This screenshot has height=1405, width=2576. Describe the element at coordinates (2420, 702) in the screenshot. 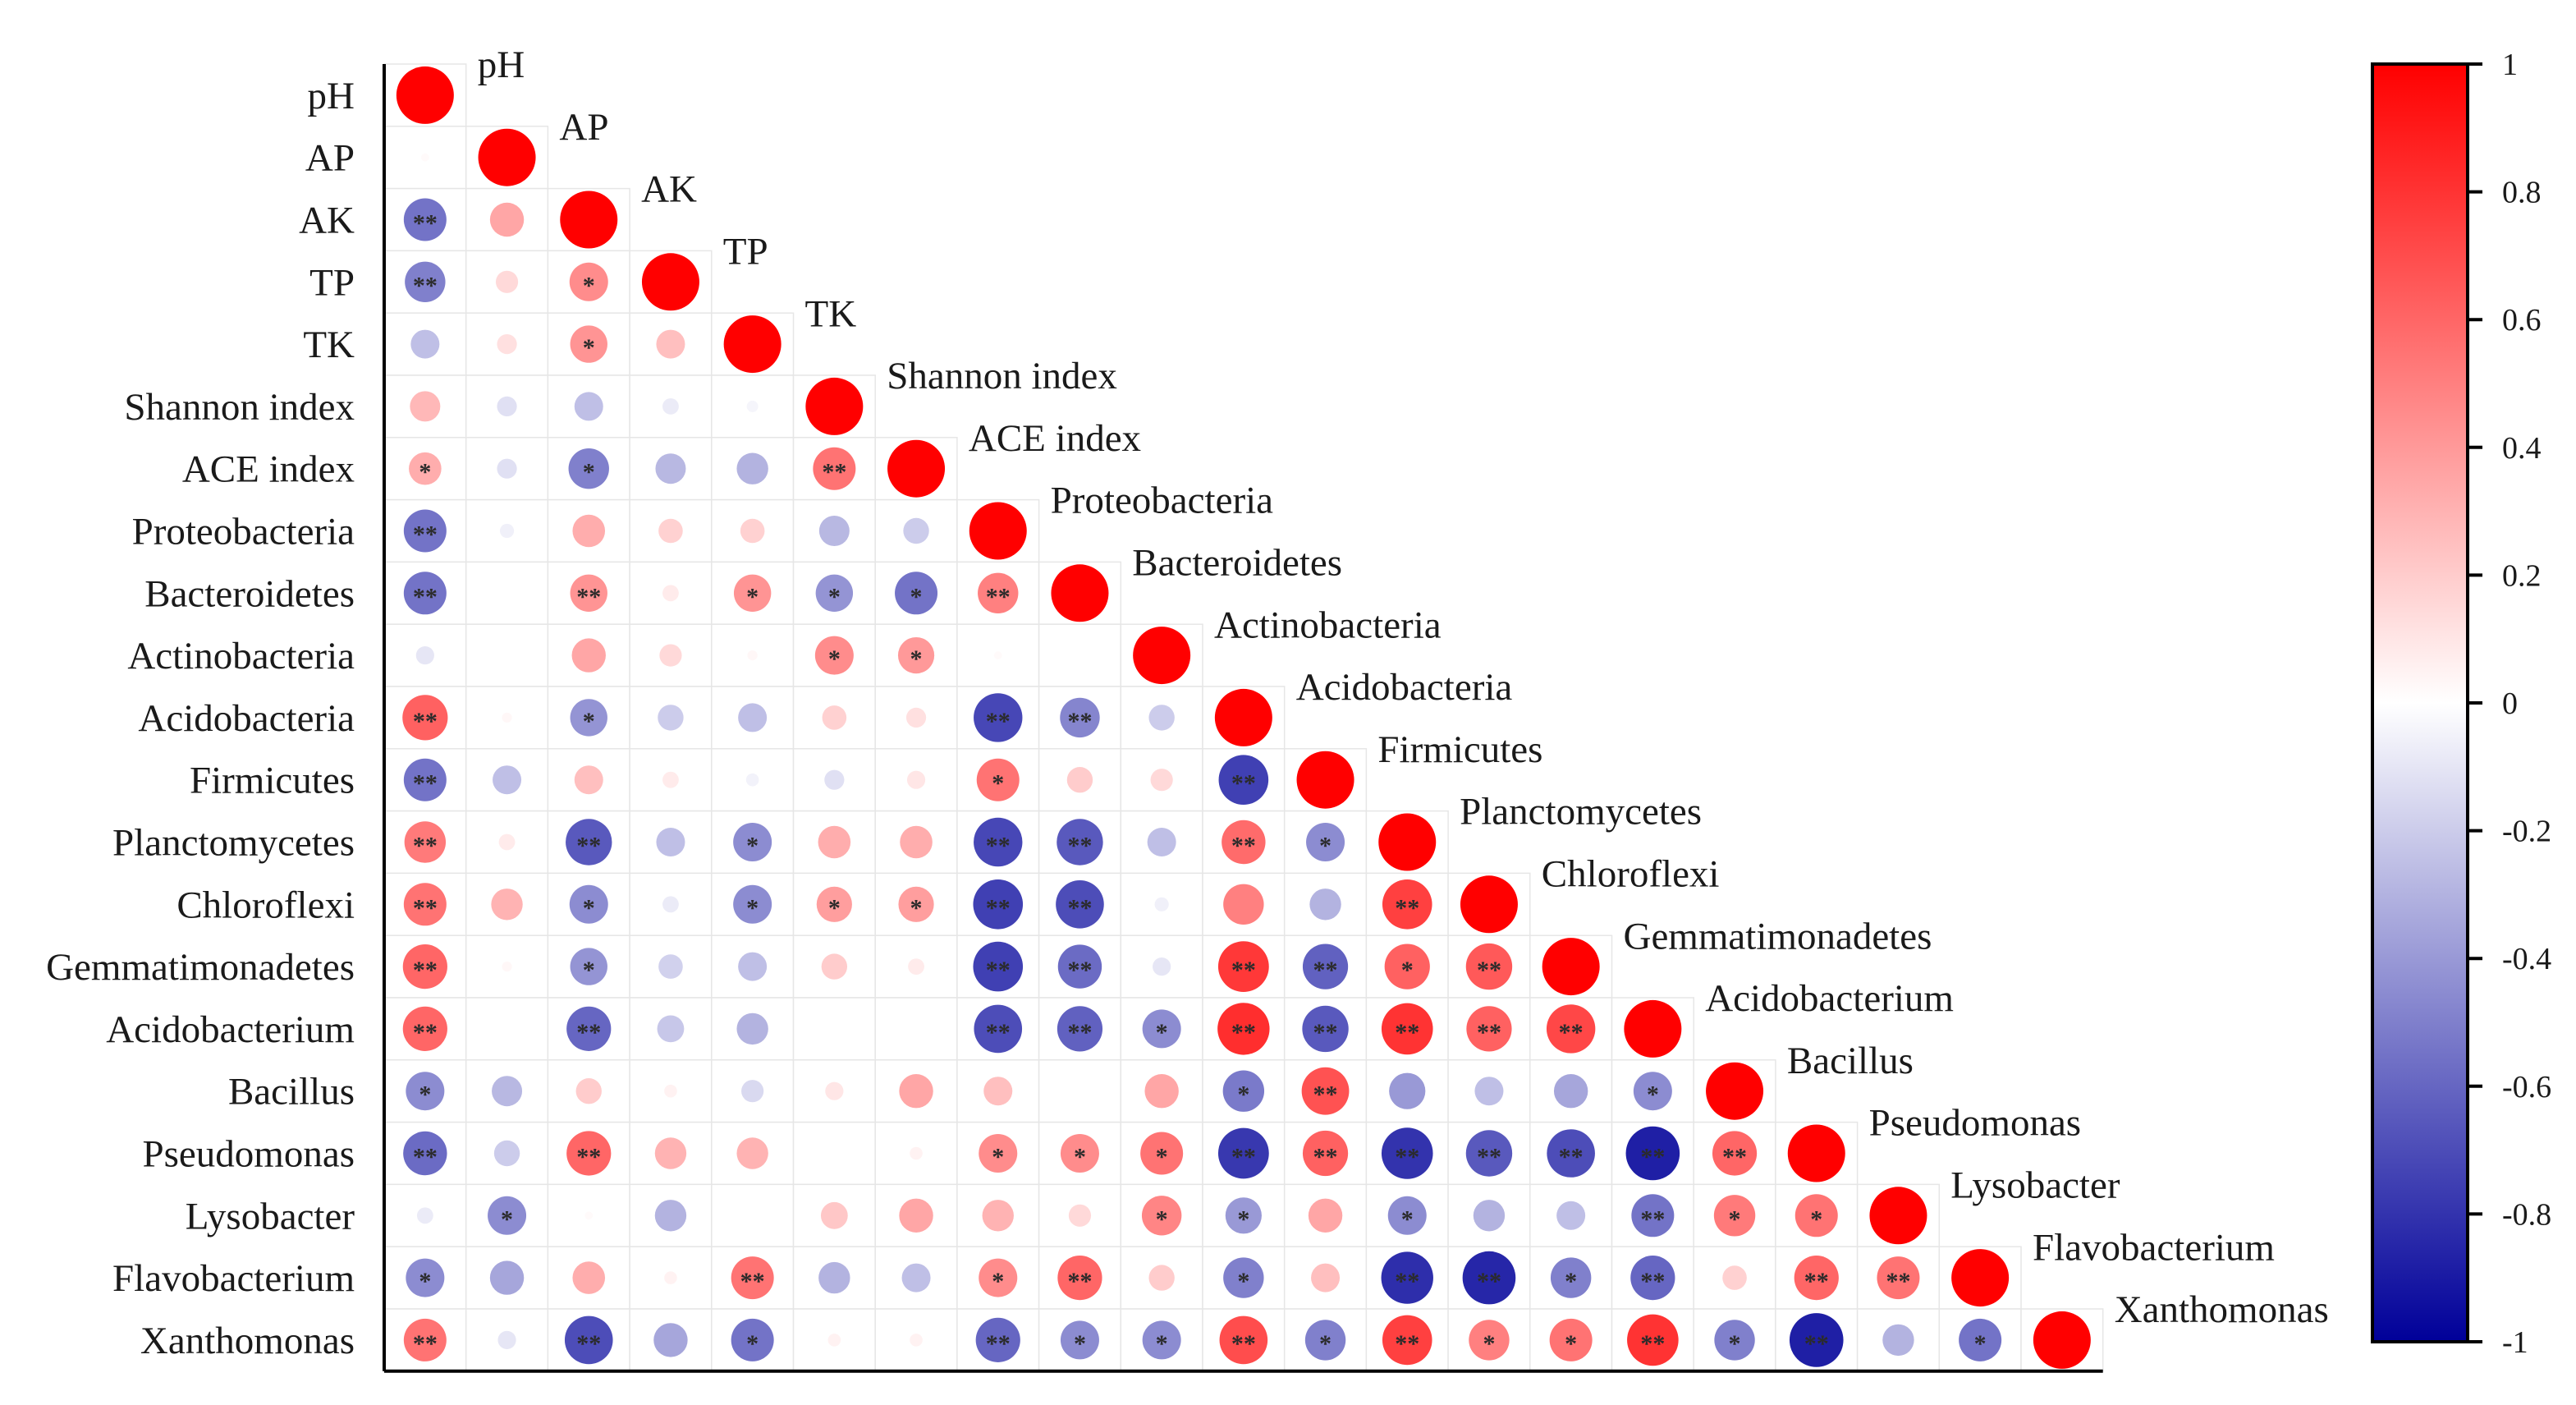

I see `colorbar` at that location.